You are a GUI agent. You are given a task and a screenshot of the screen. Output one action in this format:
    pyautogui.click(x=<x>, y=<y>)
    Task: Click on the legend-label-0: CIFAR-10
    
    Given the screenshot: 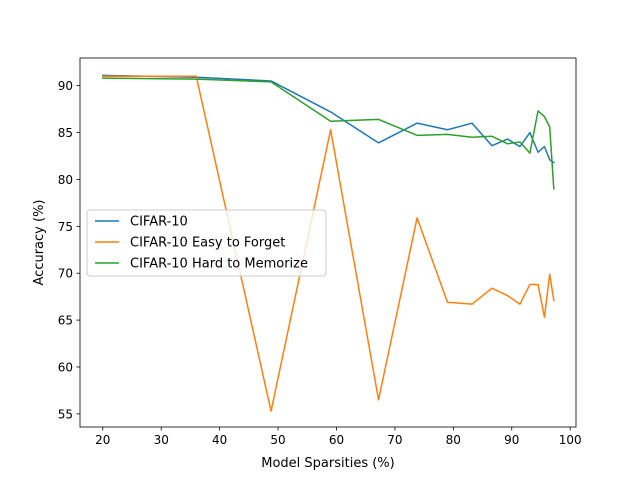 What is the action you would take?
    pyautogui.click(x=159, y=222)
    